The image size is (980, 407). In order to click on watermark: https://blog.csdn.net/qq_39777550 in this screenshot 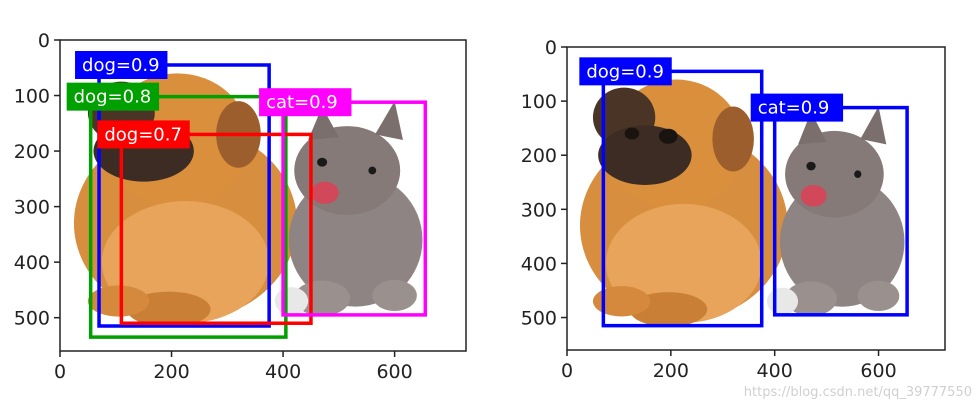, I will do `click(858, 392)`.